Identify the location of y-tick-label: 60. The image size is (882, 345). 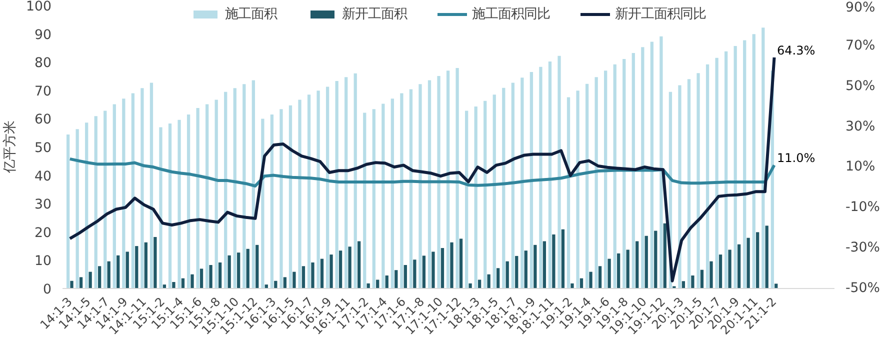
(43, 120).